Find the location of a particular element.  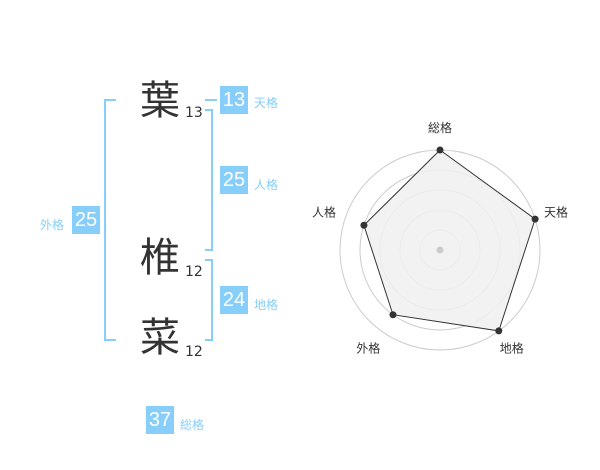

chikaku-value: 24 is located at coordinates (234, 300).